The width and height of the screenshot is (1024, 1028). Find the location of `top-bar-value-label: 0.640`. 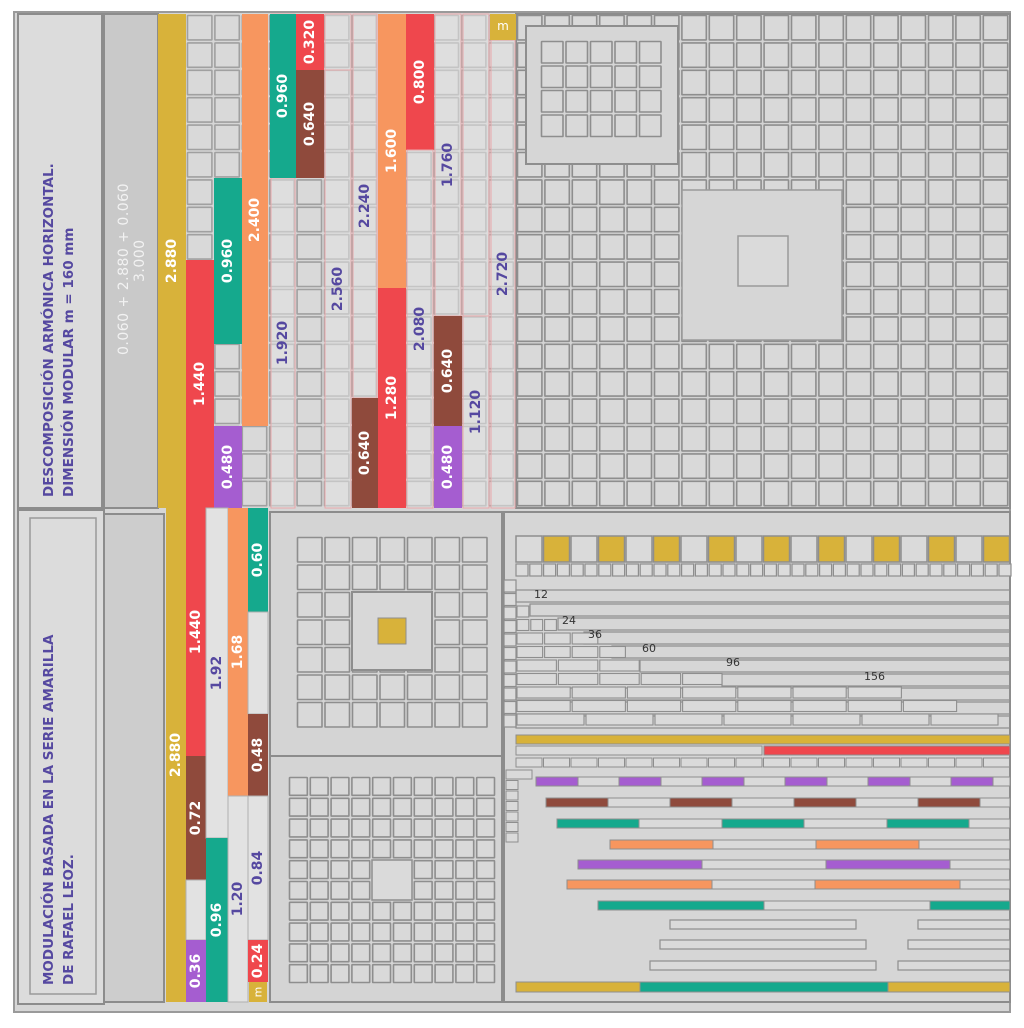

top-bar-value-label: 0.640 is located at coordinates (448, 371).